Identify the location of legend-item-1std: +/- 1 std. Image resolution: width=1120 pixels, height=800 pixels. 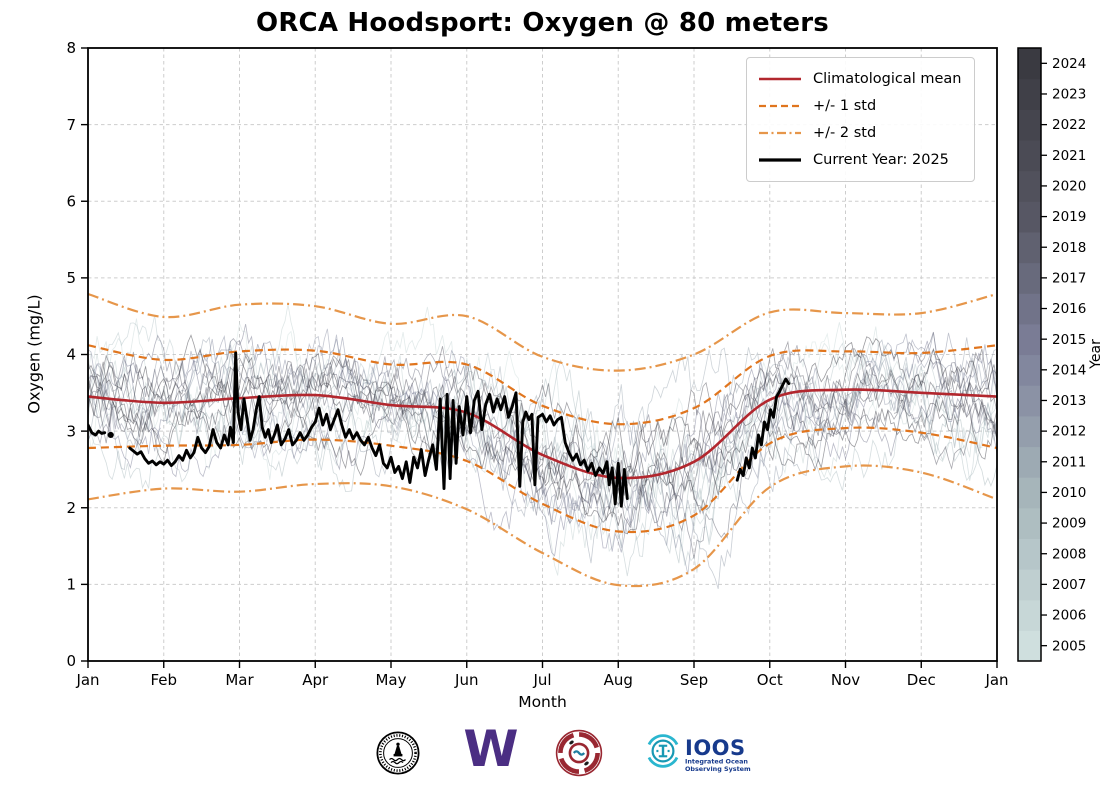
(859, 106).